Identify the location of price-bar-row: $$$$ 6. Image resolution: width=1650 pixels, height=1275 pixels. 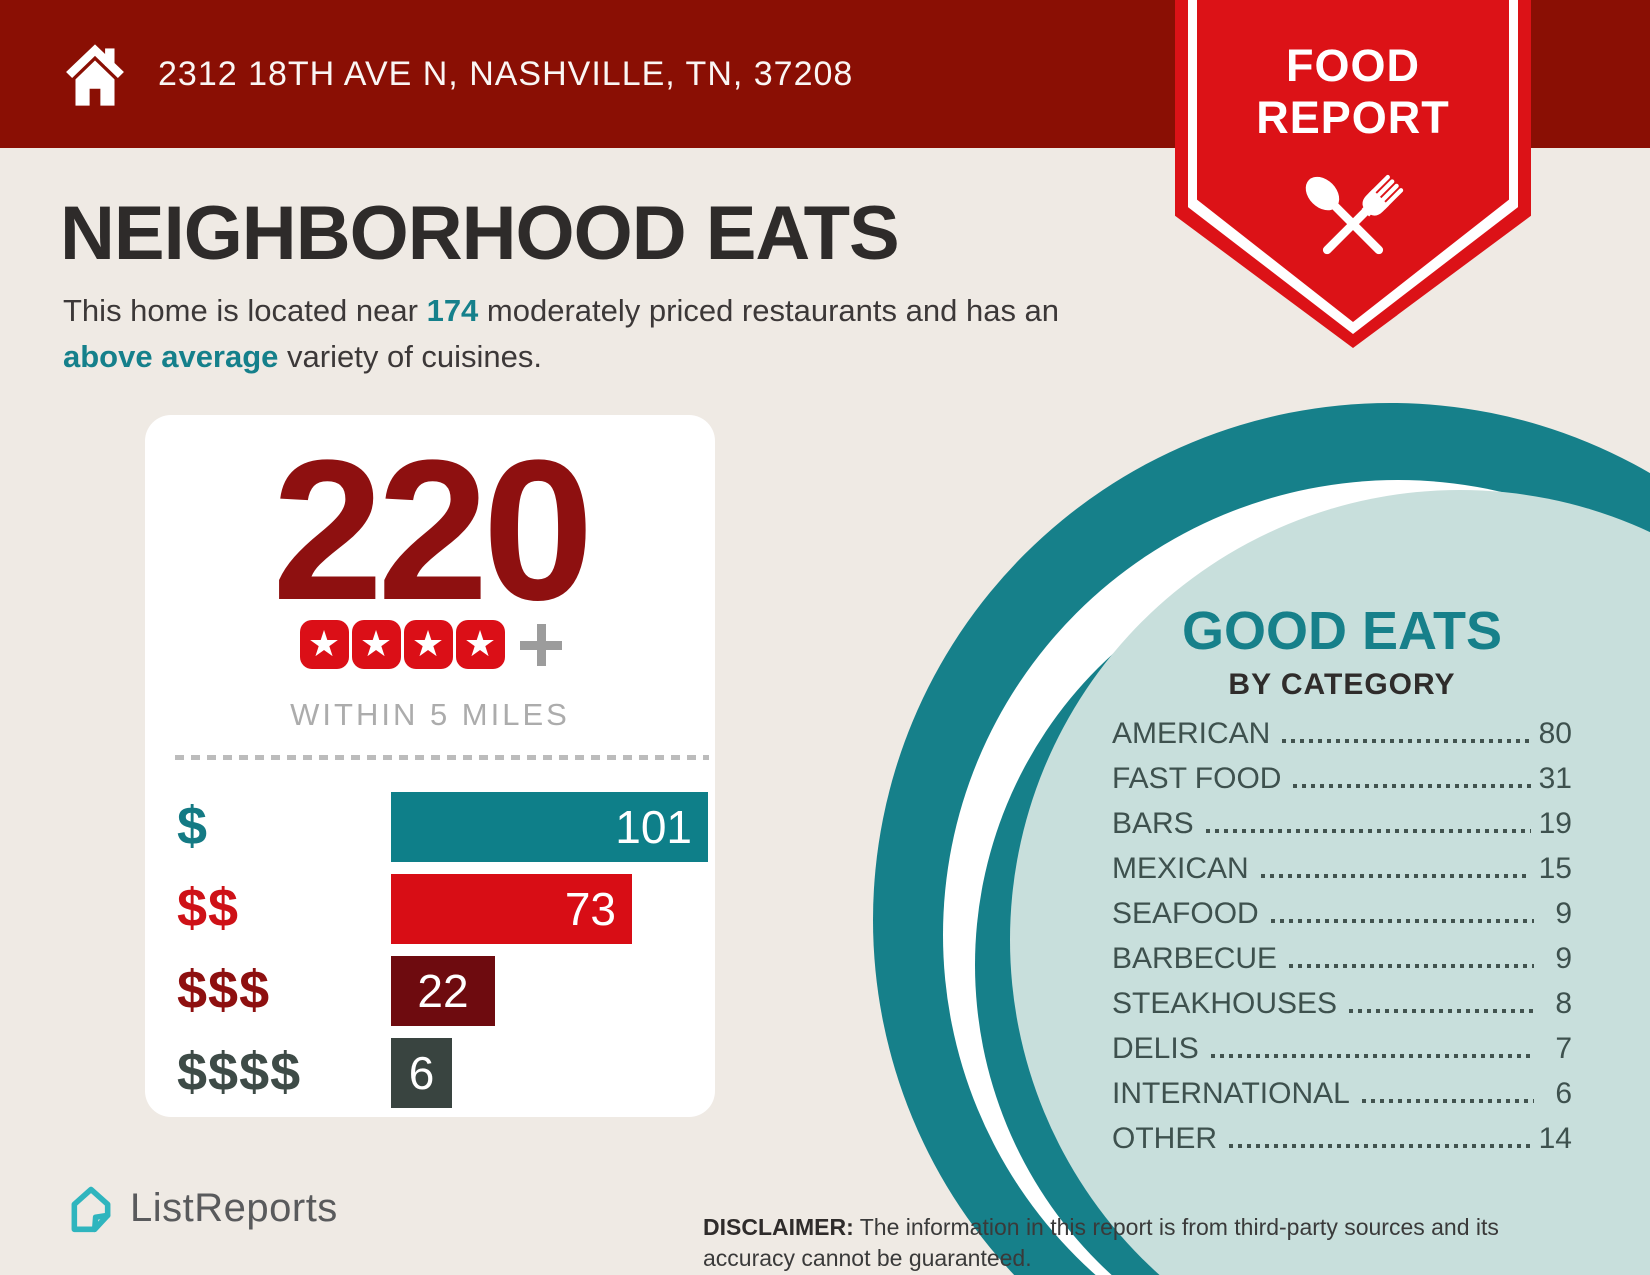
(443, 1073).